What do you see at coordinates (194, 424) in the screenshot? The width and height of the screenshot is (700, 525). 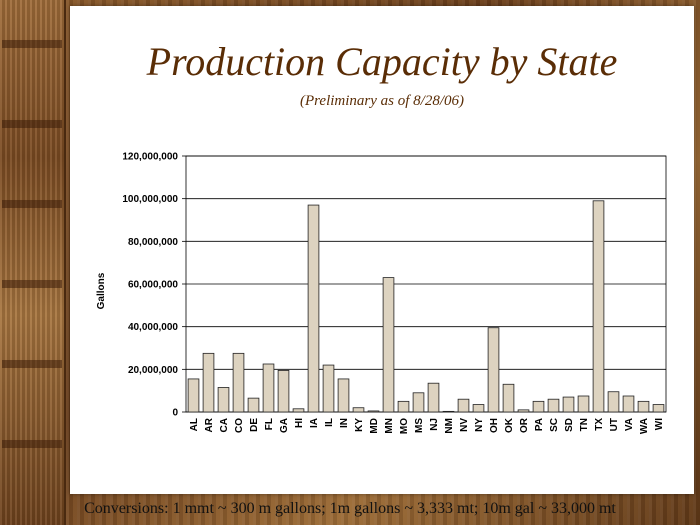 I see `x-tick-label-al: AL` at bounding box center [194, 424].